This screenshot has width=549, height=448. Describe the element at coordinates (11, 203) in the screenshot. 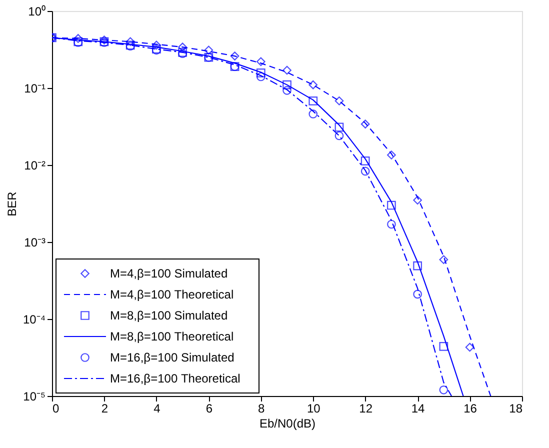

I see `y-axis-title: BER` at that location.